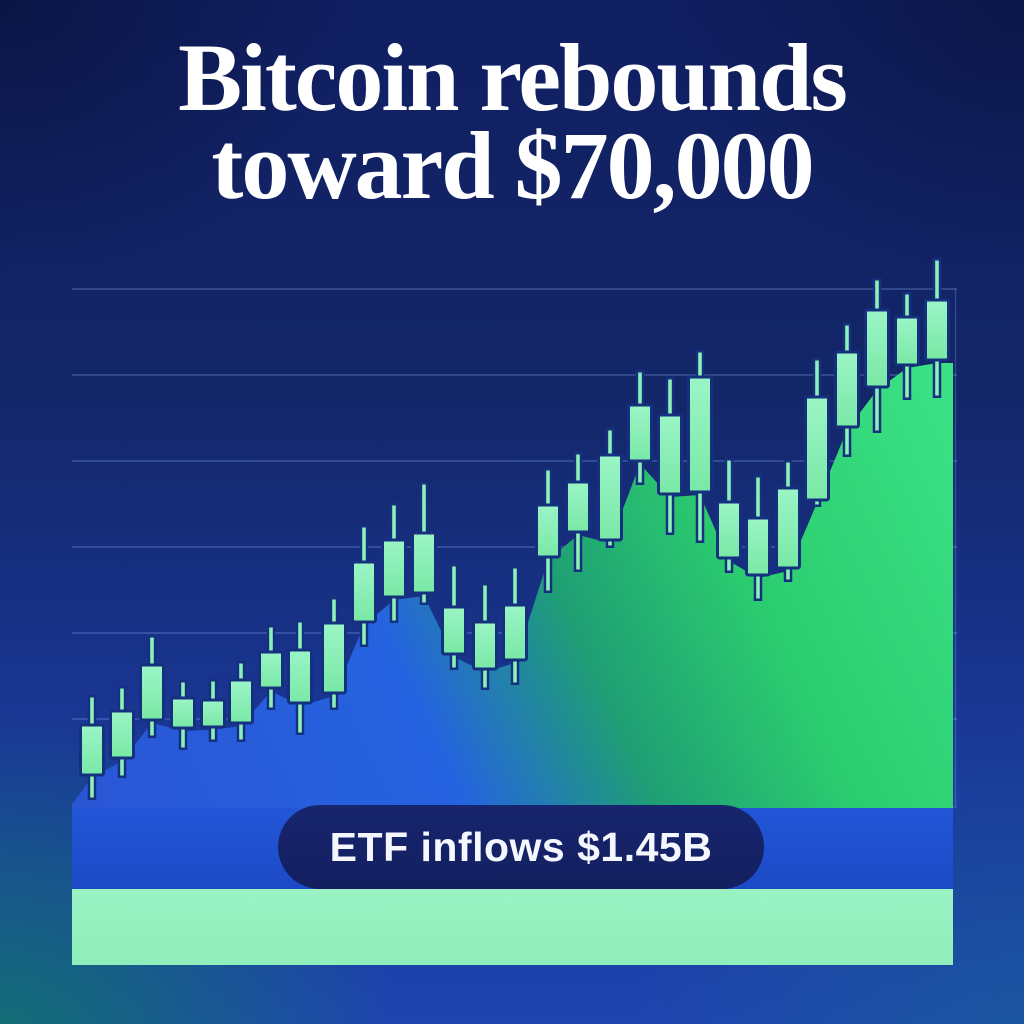  I want to click on etf-inflows-badge-label: ETF inflows $1.45B, so click(521, 846).